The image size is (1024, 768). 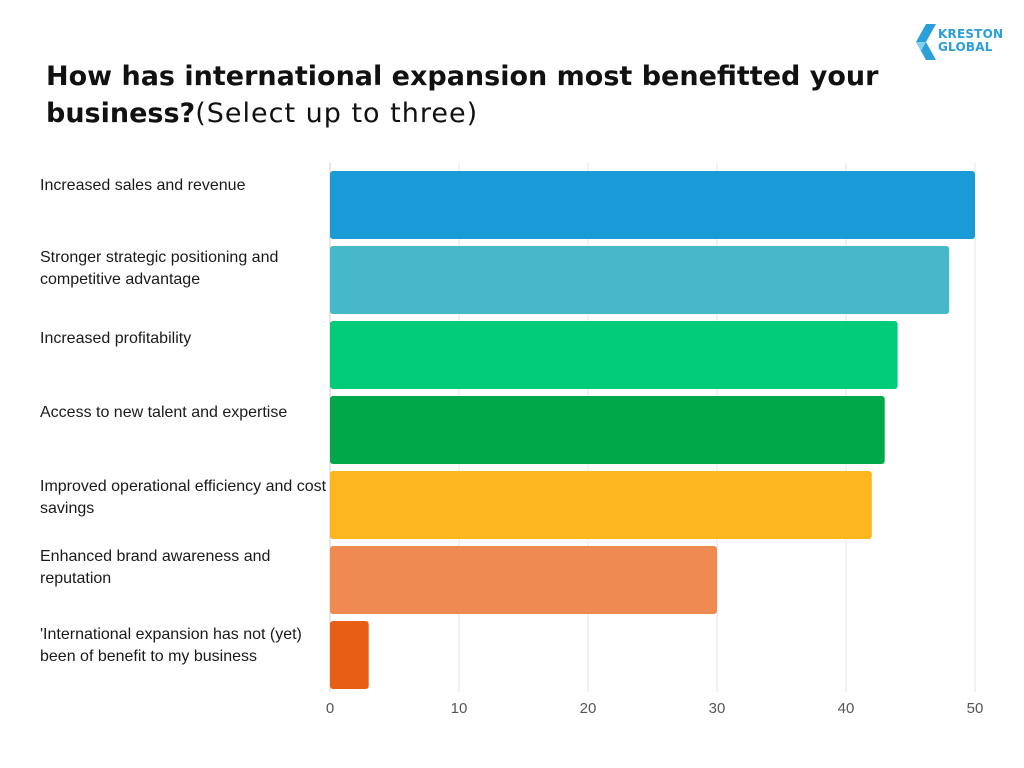 What do you see at coordinates (330, 708) in the screenshot?
I see `x-tick-label: 0` at bounding box center [330, 708].